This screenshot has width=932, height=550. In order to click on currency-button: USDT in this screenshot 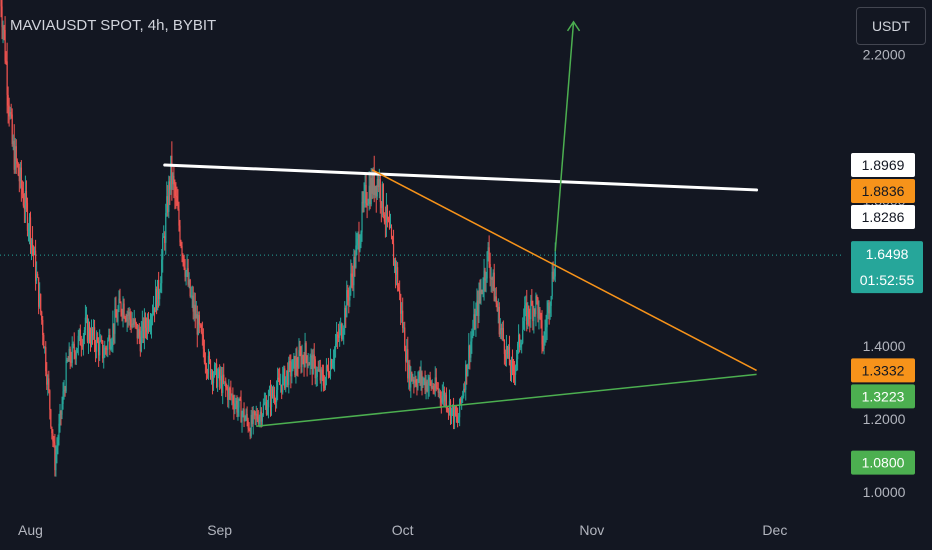, I will do `click(891, 26)`.